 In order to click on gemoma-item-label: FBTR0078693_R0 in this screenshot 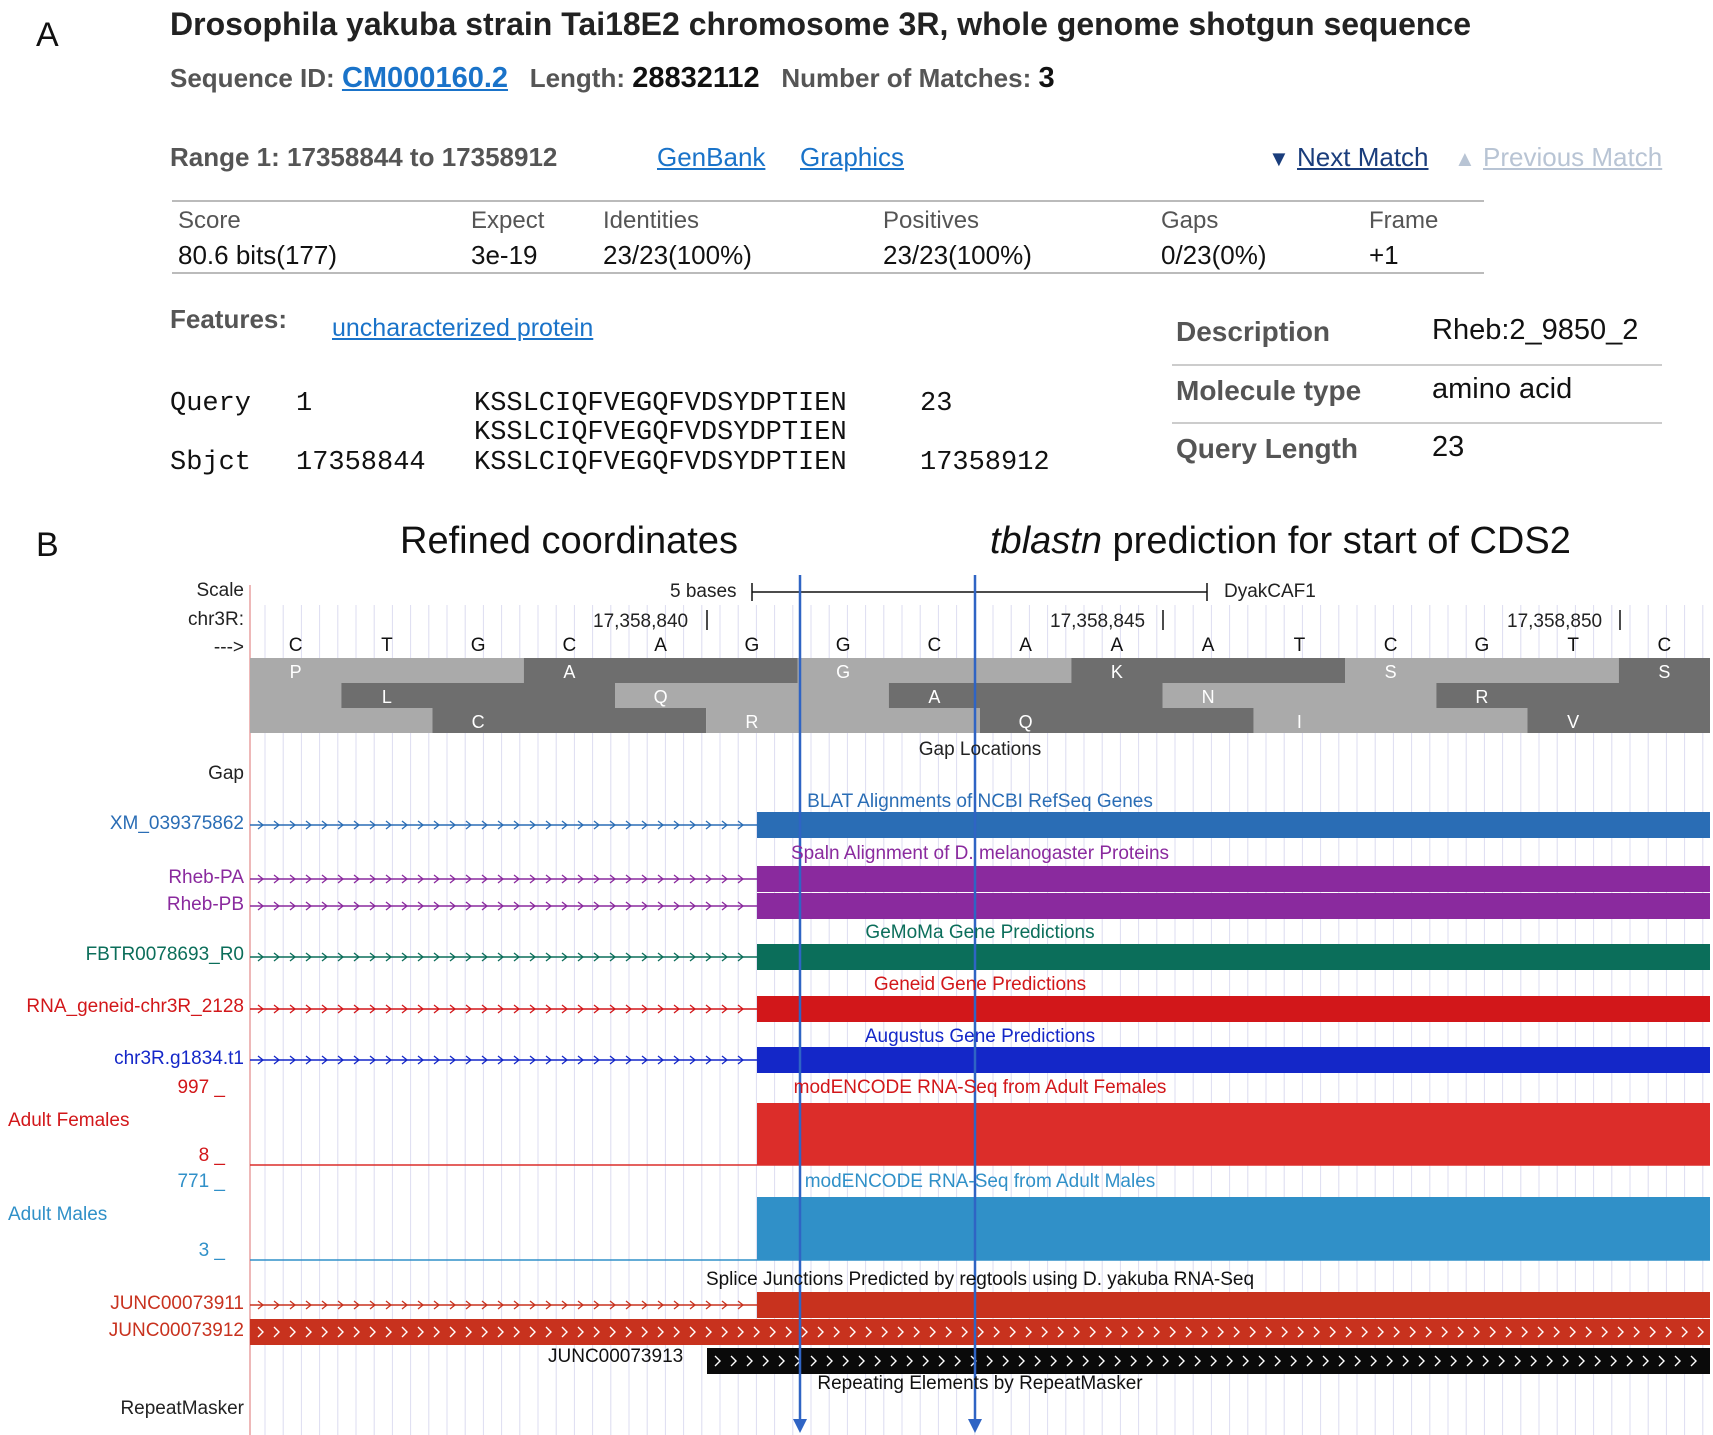, I will do `click(164, 954)`.